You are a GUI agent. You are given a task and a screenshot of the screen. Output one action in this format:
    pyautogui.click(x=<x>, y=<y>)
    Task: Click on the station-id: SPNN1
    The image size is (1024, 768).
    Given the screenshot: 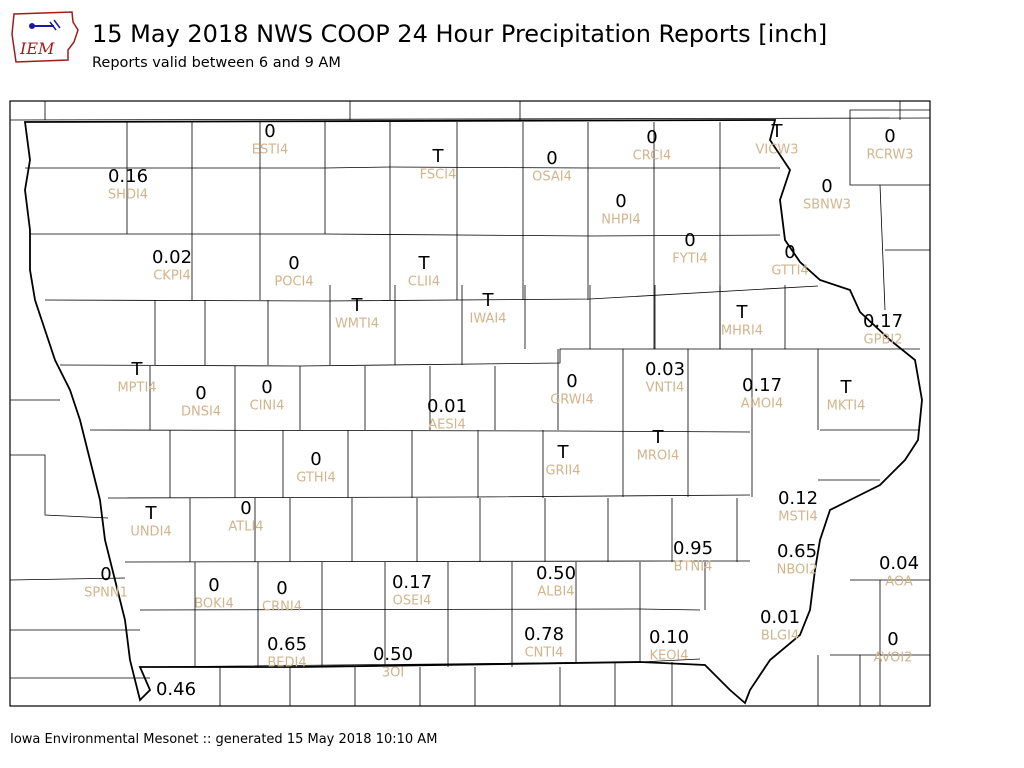 What is the action you would take?
    pyautogui.click(x=106, y=593)
    